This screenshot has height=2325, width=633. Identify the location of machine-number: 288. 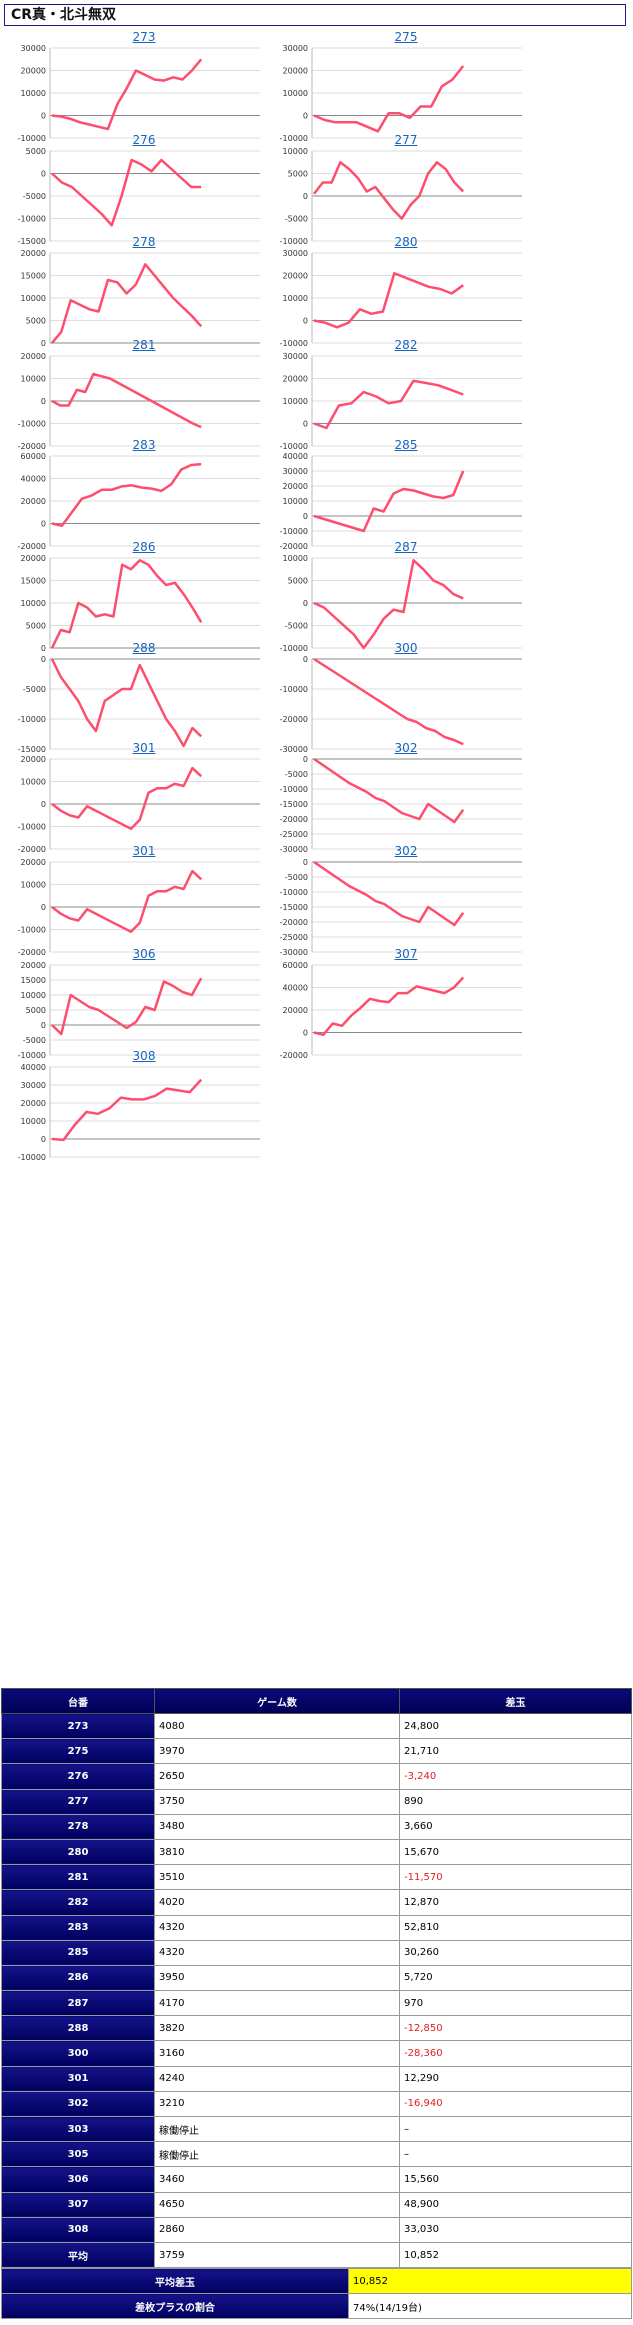
(78, 2028).